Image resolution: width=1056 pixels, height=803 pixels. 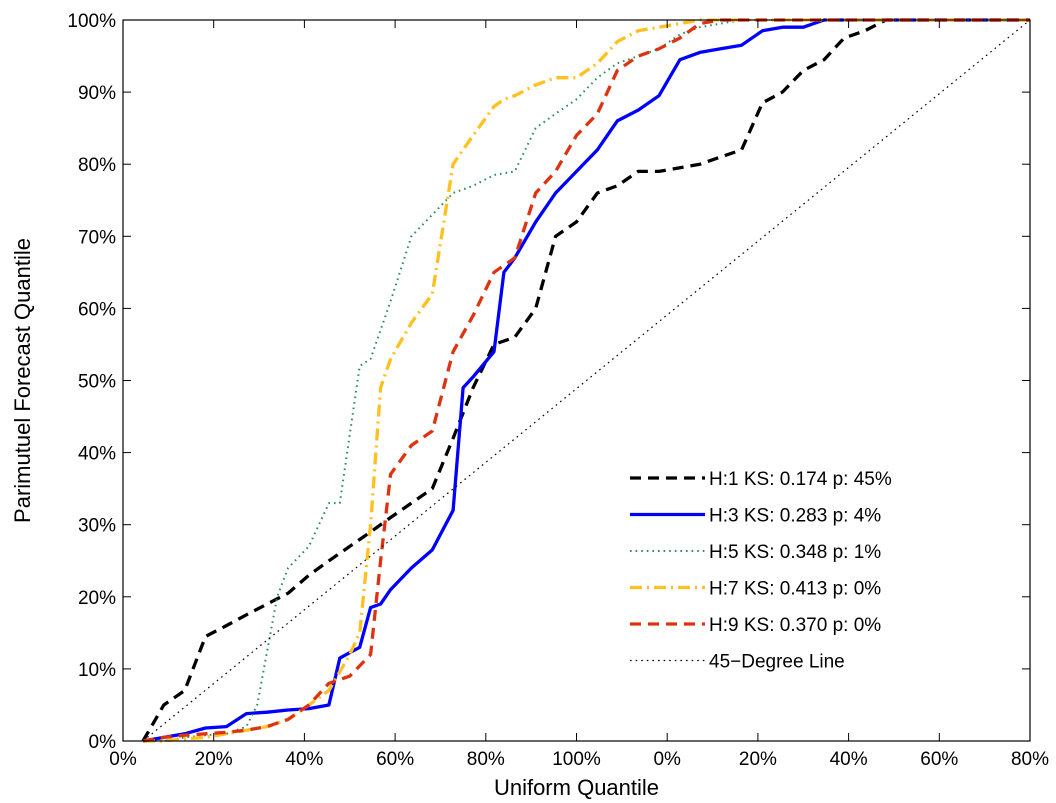 I want to click on y-tick-label: 80%, so click(x=97, y=165).